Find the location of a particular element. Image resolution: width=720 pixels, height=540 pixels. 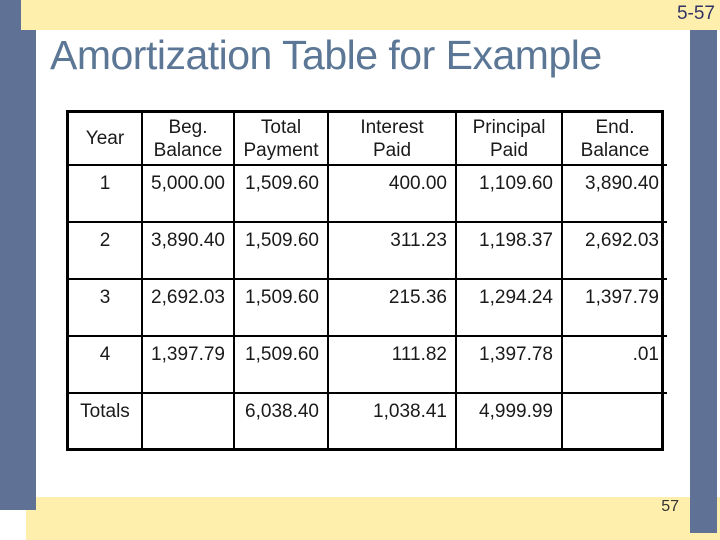

cell-totals-principal-paid: 4,999.99 is located at coordinates (510, 421).